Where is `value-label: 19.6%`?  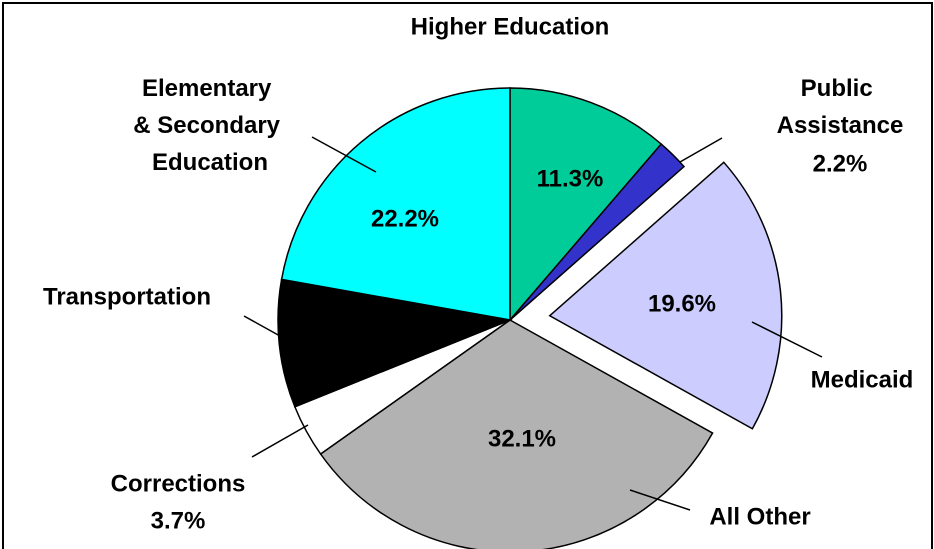 value-label: 19.6% is located at coordinates (682, 303).